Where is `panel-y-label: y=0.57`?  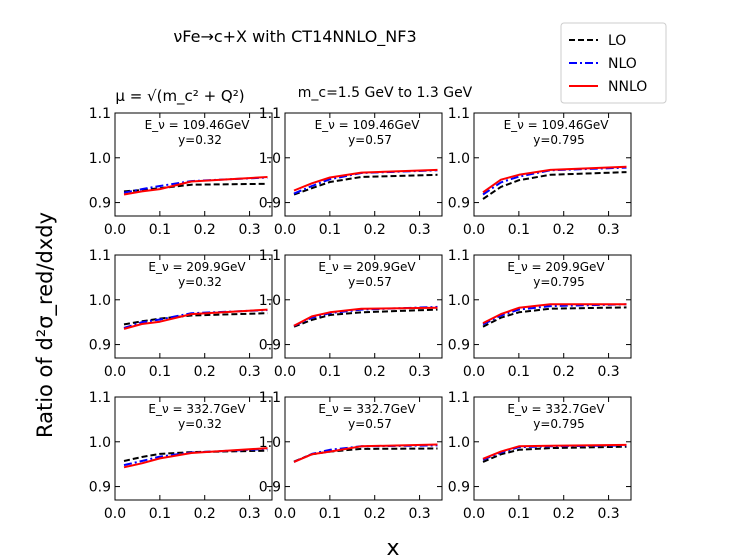
panel-y-label: y=0.57 is located at coordinates (370, 424).